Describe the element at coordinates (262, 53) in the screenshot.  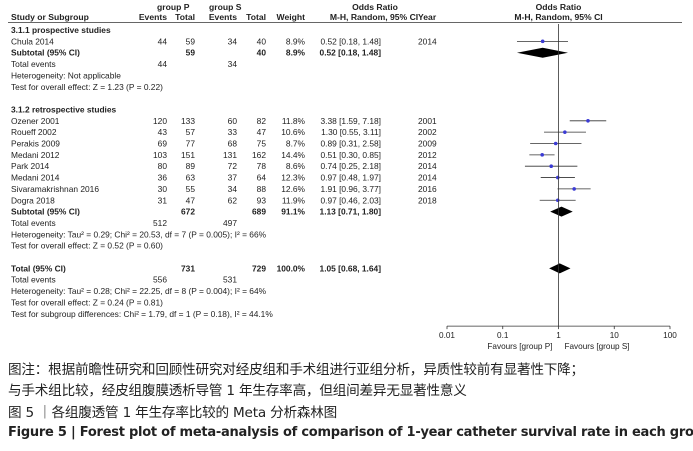
I see `subtotal-total-2: 40` at that location.